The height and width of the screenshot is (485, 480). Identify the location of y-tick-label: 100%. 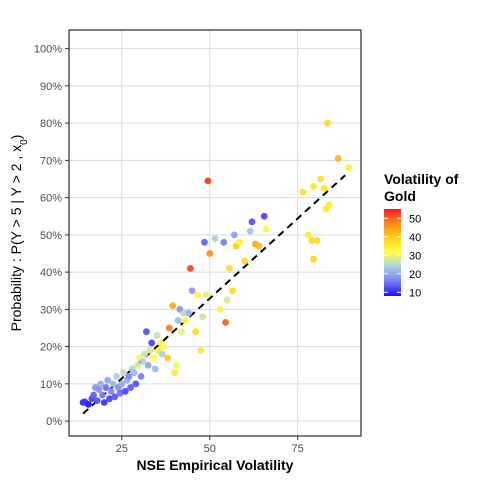
(48, 50).